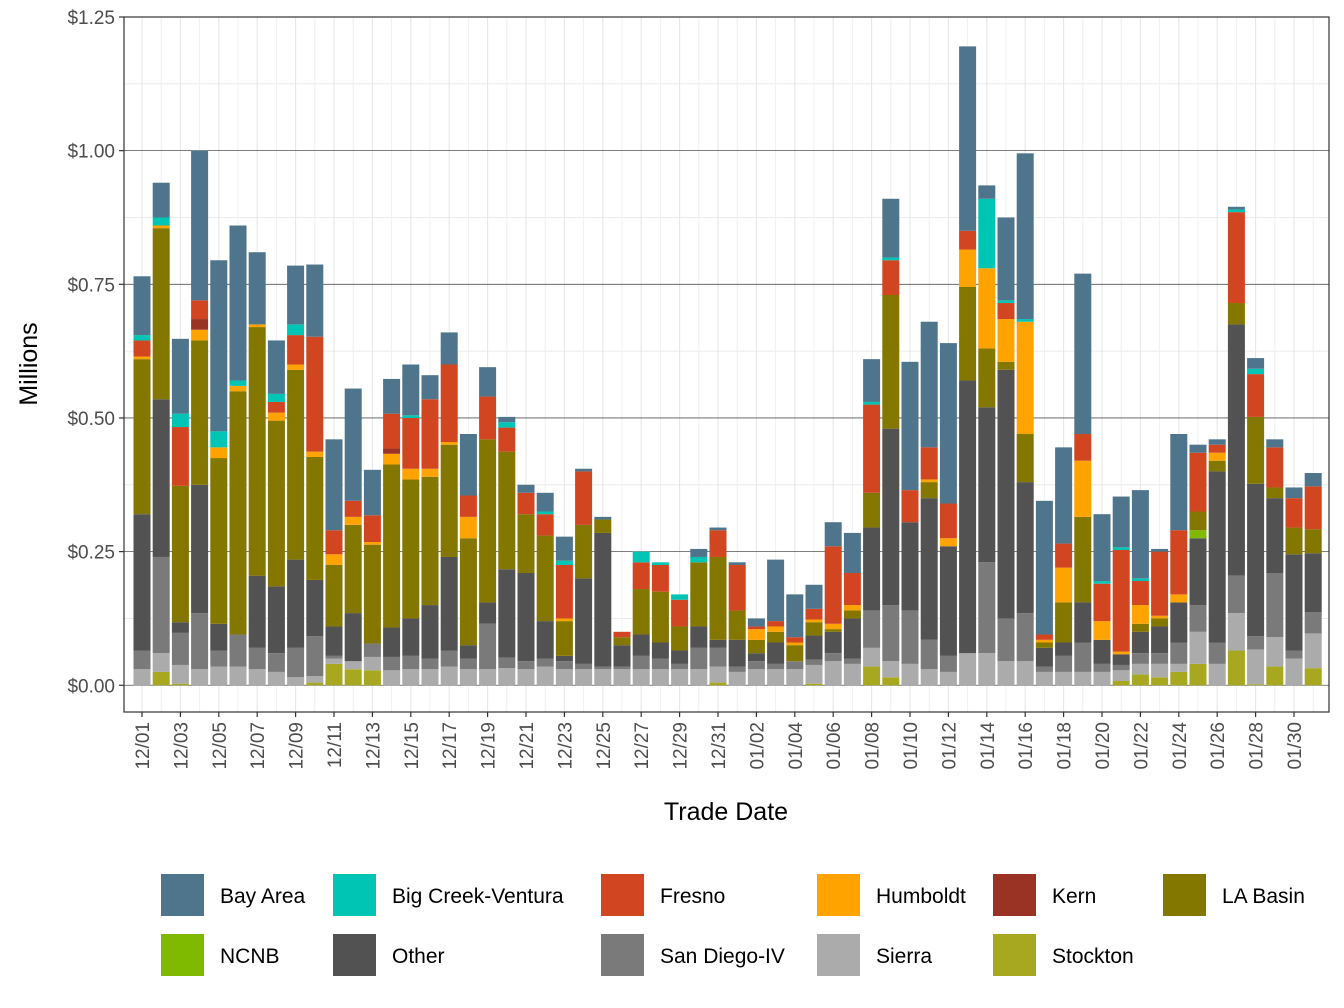 This screenshot has height=1008, width=1344. What do you see at coordinates (1263, 896) in the screenshot?
I see `legend-label: LA Basin` at bounding box center [1263, 896].